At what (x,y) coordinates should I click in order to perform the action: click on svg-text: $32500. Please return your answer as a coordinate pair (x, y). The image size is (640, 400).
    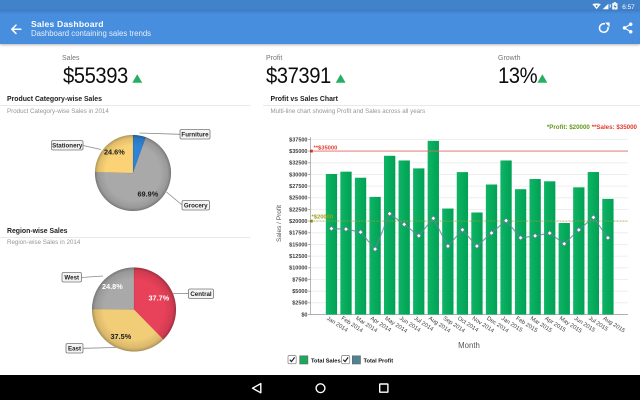
    Looking at the image, I should click on (298, 164).